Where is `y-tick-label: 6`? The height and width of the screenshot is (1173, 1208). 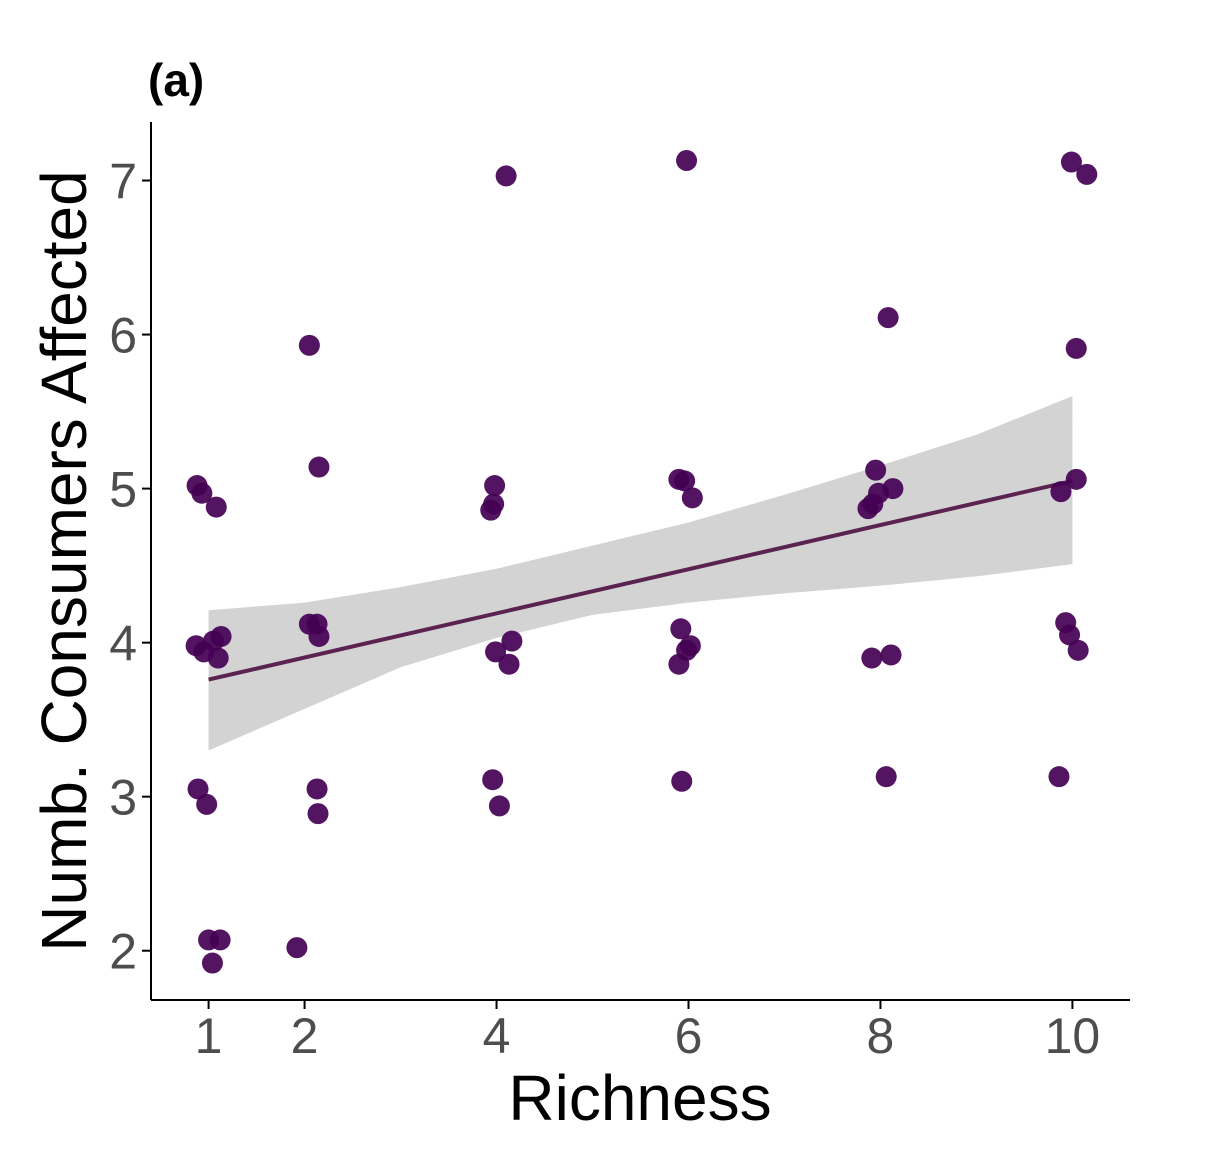 y-tick-label: 6 is located at coordinates (123, 336).